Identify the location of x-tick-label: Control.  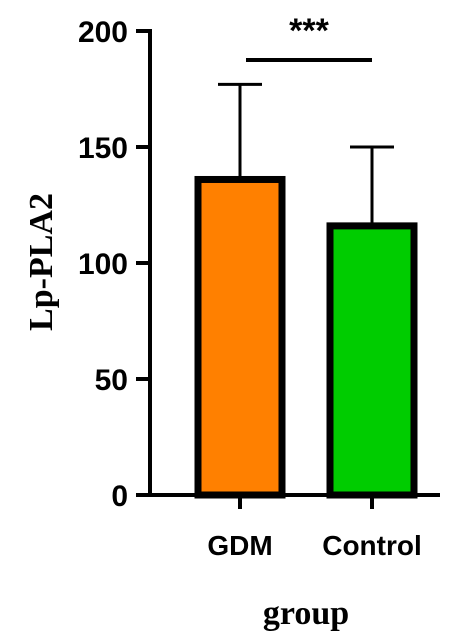
(372, 545).